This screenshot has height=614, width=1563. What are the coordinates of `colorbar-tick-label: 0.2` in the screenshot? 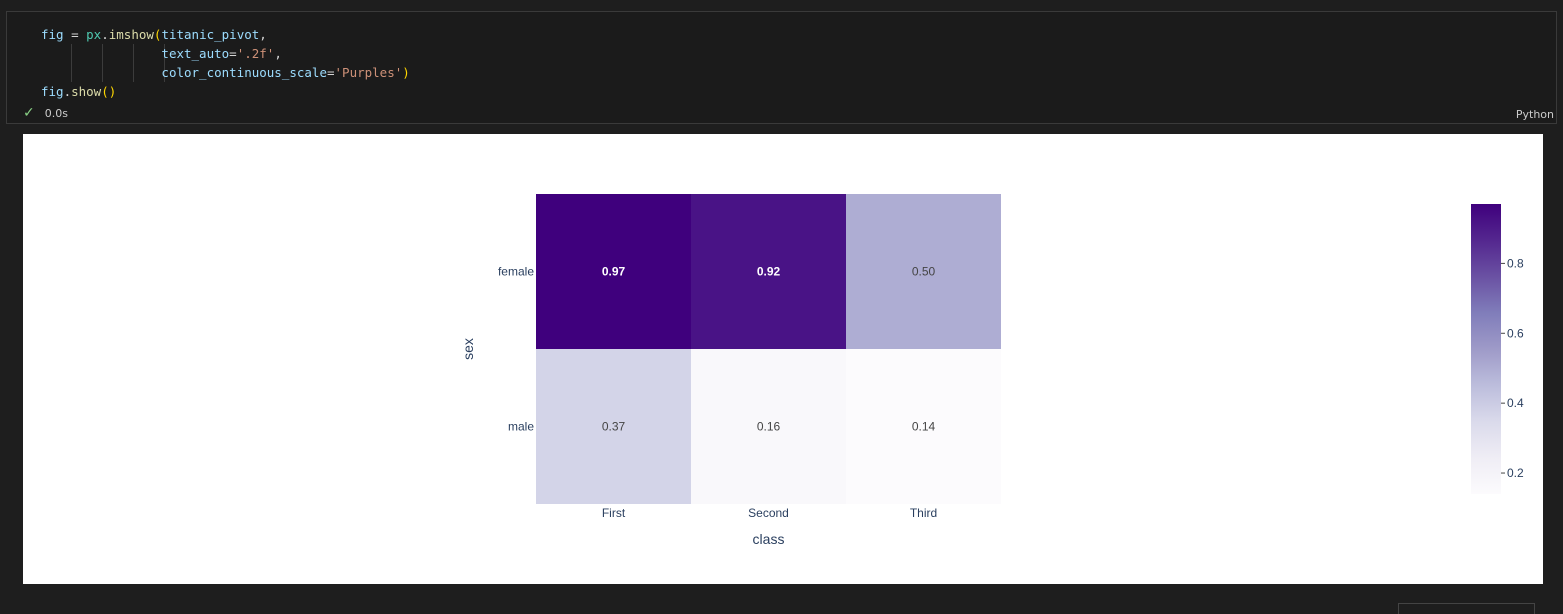 It's located at (1515, 473).